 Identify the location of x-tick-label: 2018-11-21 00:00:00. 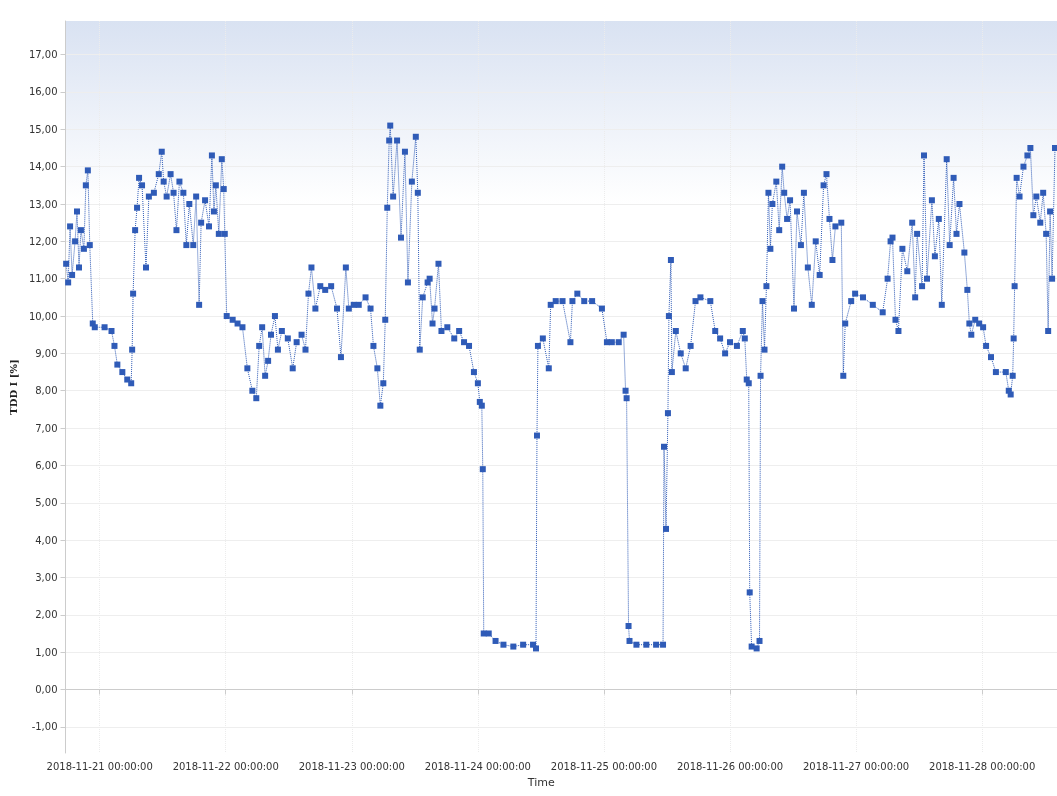
(99, 766).